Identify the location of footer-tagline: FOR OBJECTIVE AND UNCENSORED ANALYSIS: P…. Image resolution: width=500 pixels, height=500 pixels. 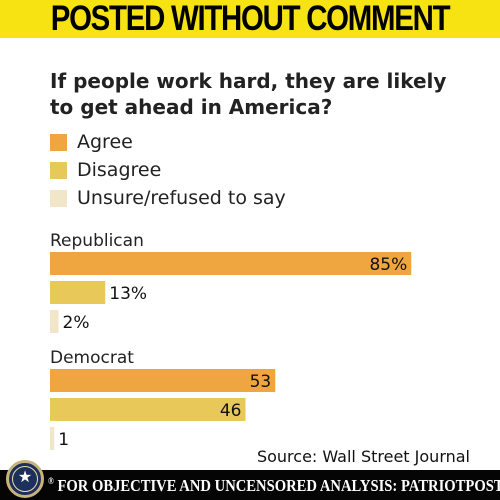
(278, 485).